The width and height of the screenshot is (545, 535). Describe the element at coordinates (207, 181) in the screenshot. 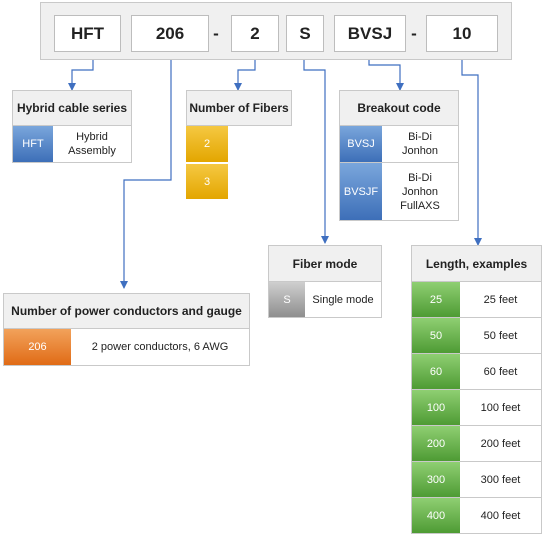

I see `fibers-code-3: 3` at that location.